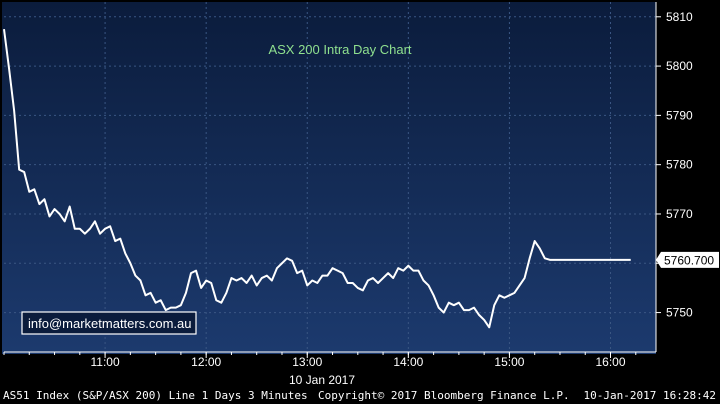  Describe the element at coordinates (650, 395) in the screenshot. I see `footer-right: 10-Jan-2017 16:28:42` at that location.